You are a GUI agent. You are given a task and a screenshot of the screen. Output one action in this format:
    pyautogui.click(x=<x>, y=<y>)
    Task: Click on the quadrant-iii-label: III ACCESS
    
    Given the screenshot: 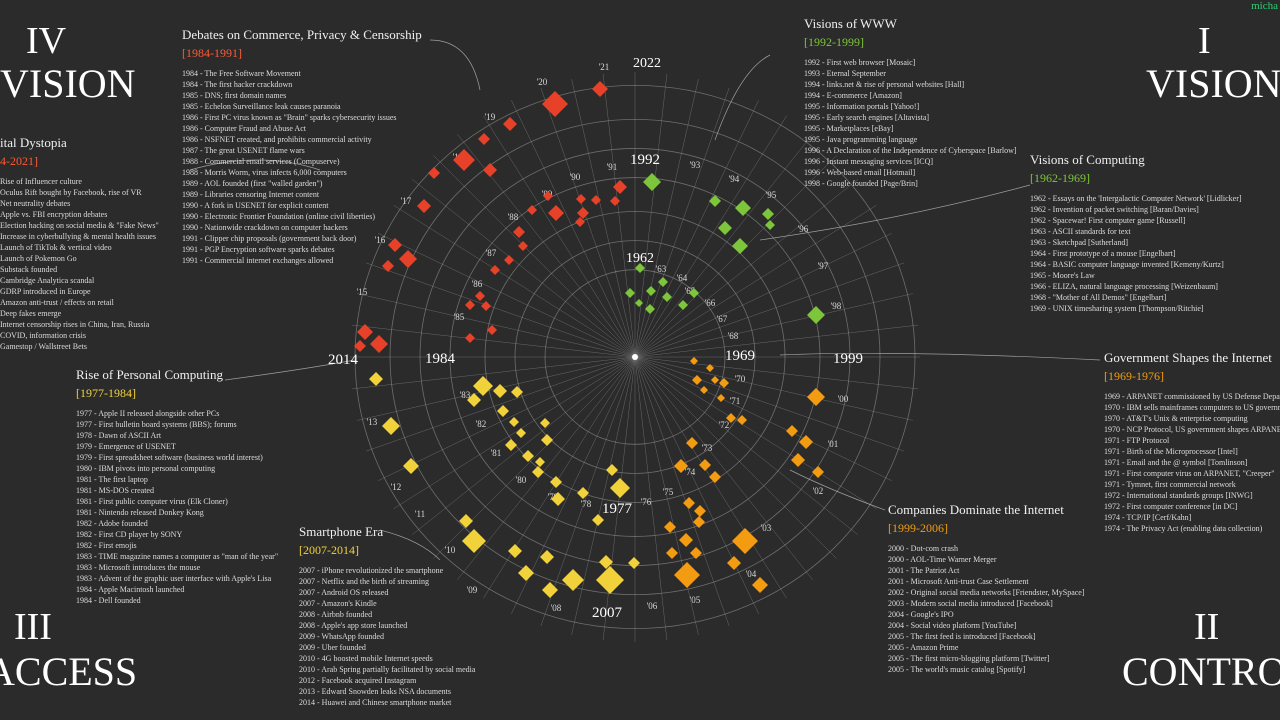 What is the action you would take?
    pyautogui.click(x=68, y=650)
    